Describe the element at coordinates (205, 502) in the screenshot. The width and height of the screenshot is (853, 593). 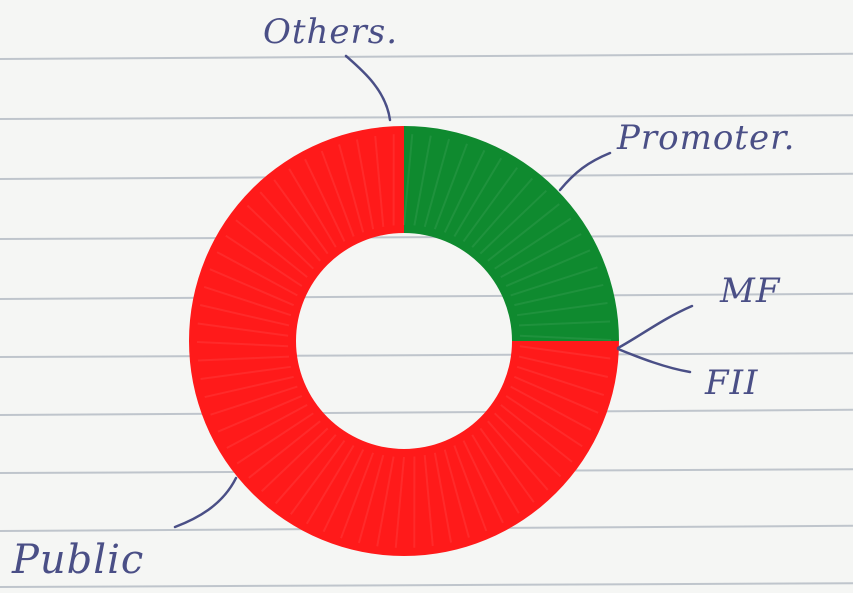
I see `leader-line-public` at that location.